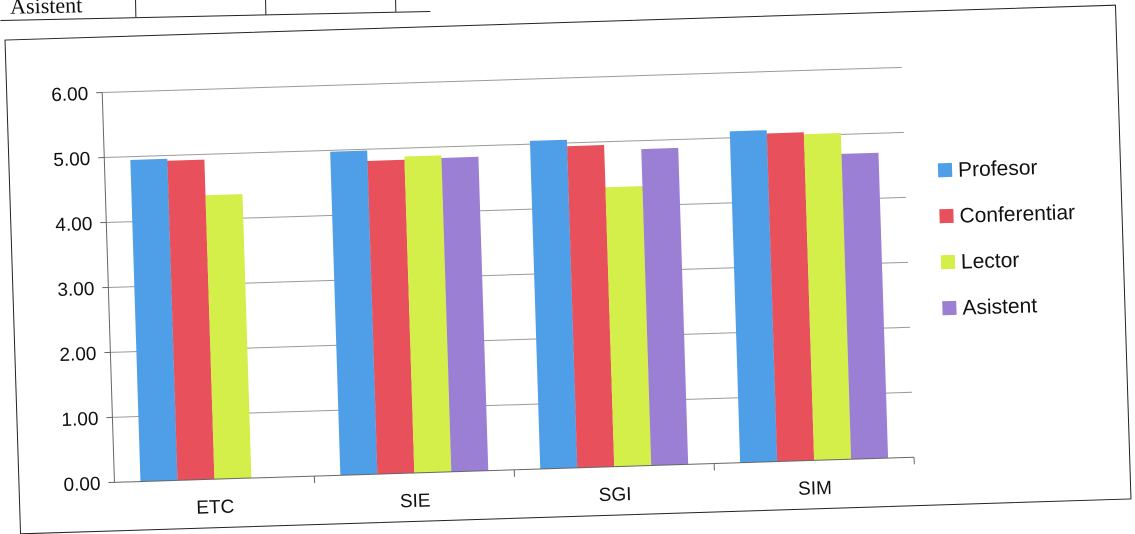 This screenshot has height=534, width=1135. What do you see at coordinates (46, 10) in the screenshot?
I see `table-row-label: Asistent` at bounding box center [46, 10].